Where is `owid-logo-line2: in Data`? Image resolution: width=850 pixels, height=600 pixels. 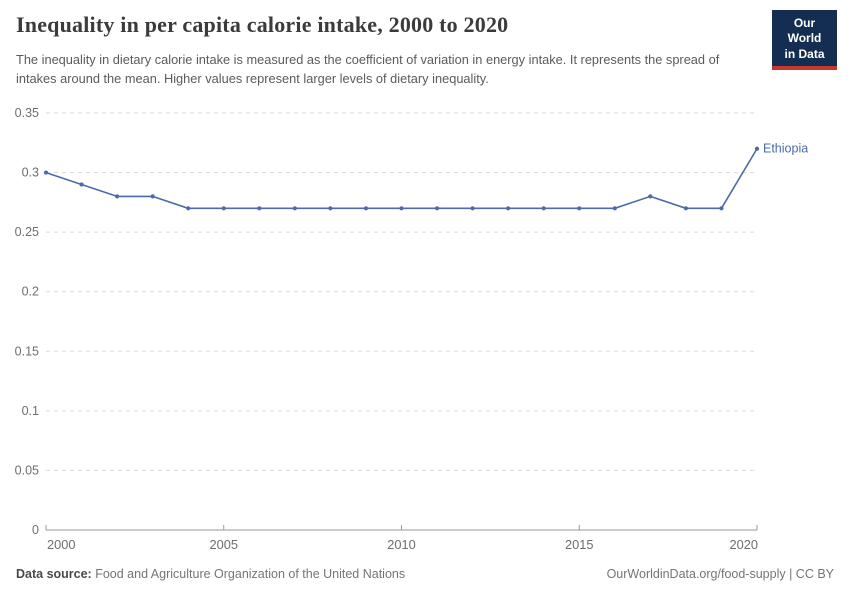
owid-logo-line2: in Data is located at coordinates (804, 53).